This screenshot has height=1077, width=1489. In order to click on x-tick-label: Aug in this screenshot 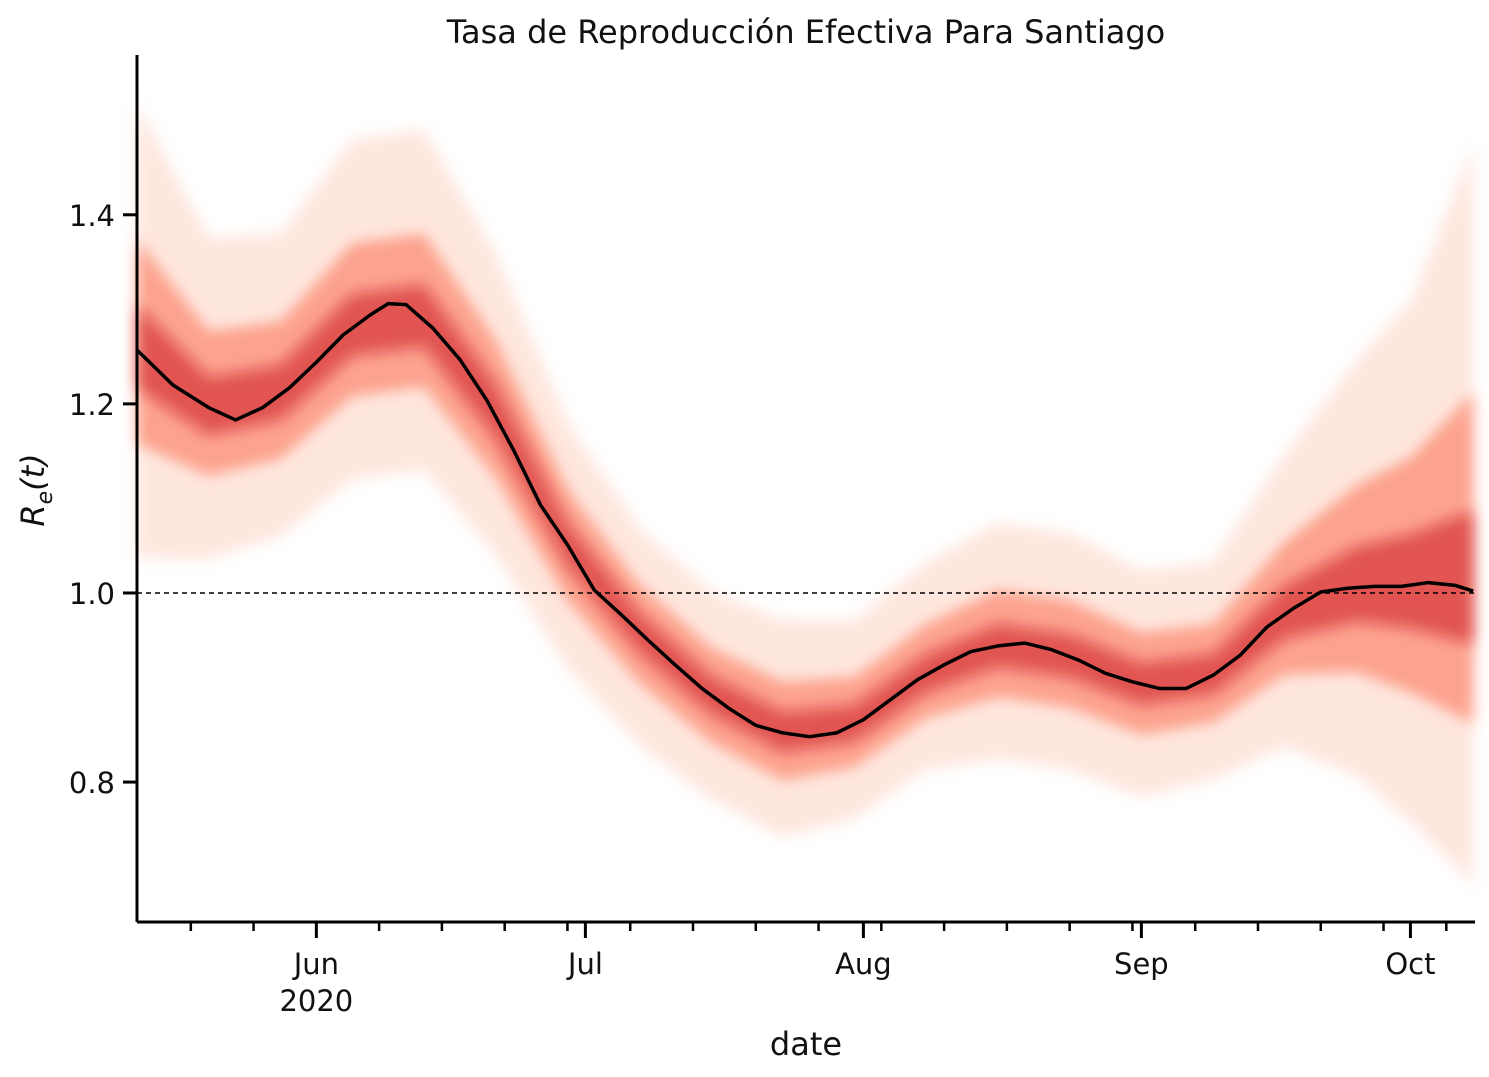, I will do `click(863, 964)`.